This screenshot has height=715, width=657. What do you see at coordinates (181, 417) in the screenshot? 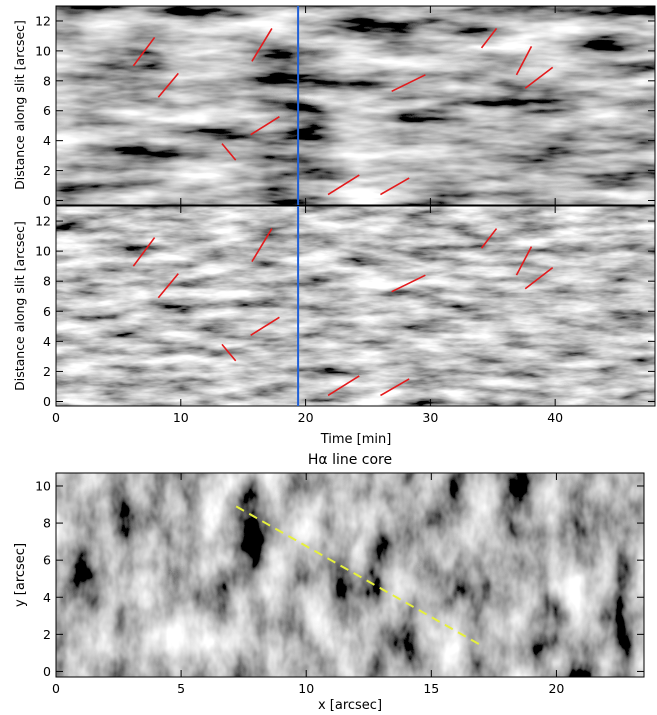
I see `middle-x-tick-label: 10` at bounding box center [181, 417].